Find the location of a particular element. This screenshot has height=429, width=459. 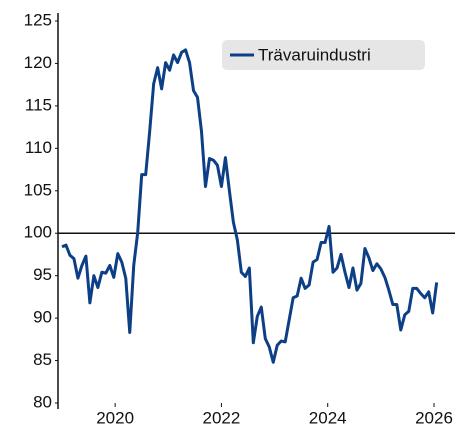

legend-box is located at coordinates (323, 55).